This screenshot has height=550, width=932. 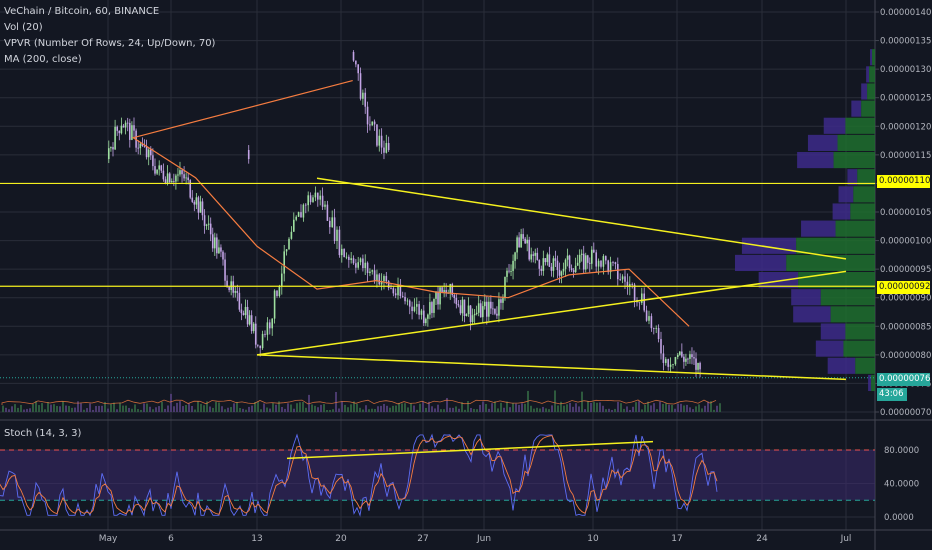 I want to click on indicator-vpvr-label: VPVR (Number Of Rows, 24, Up/Down, 70), so click(x=110, y=43).